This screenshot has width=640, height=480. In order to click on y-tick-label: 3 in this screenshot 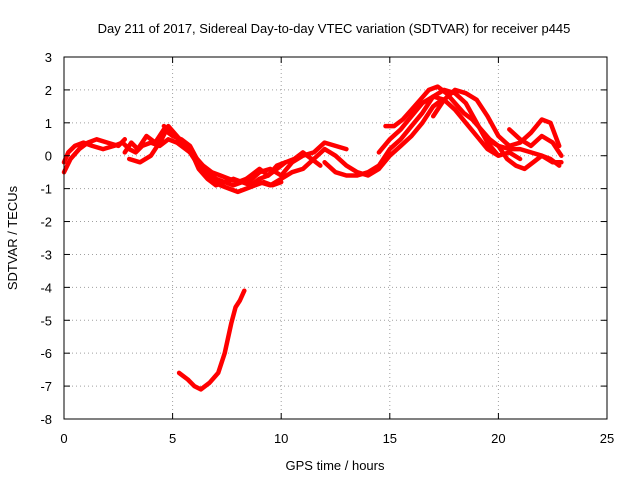, I will do `click(48, 57)`.